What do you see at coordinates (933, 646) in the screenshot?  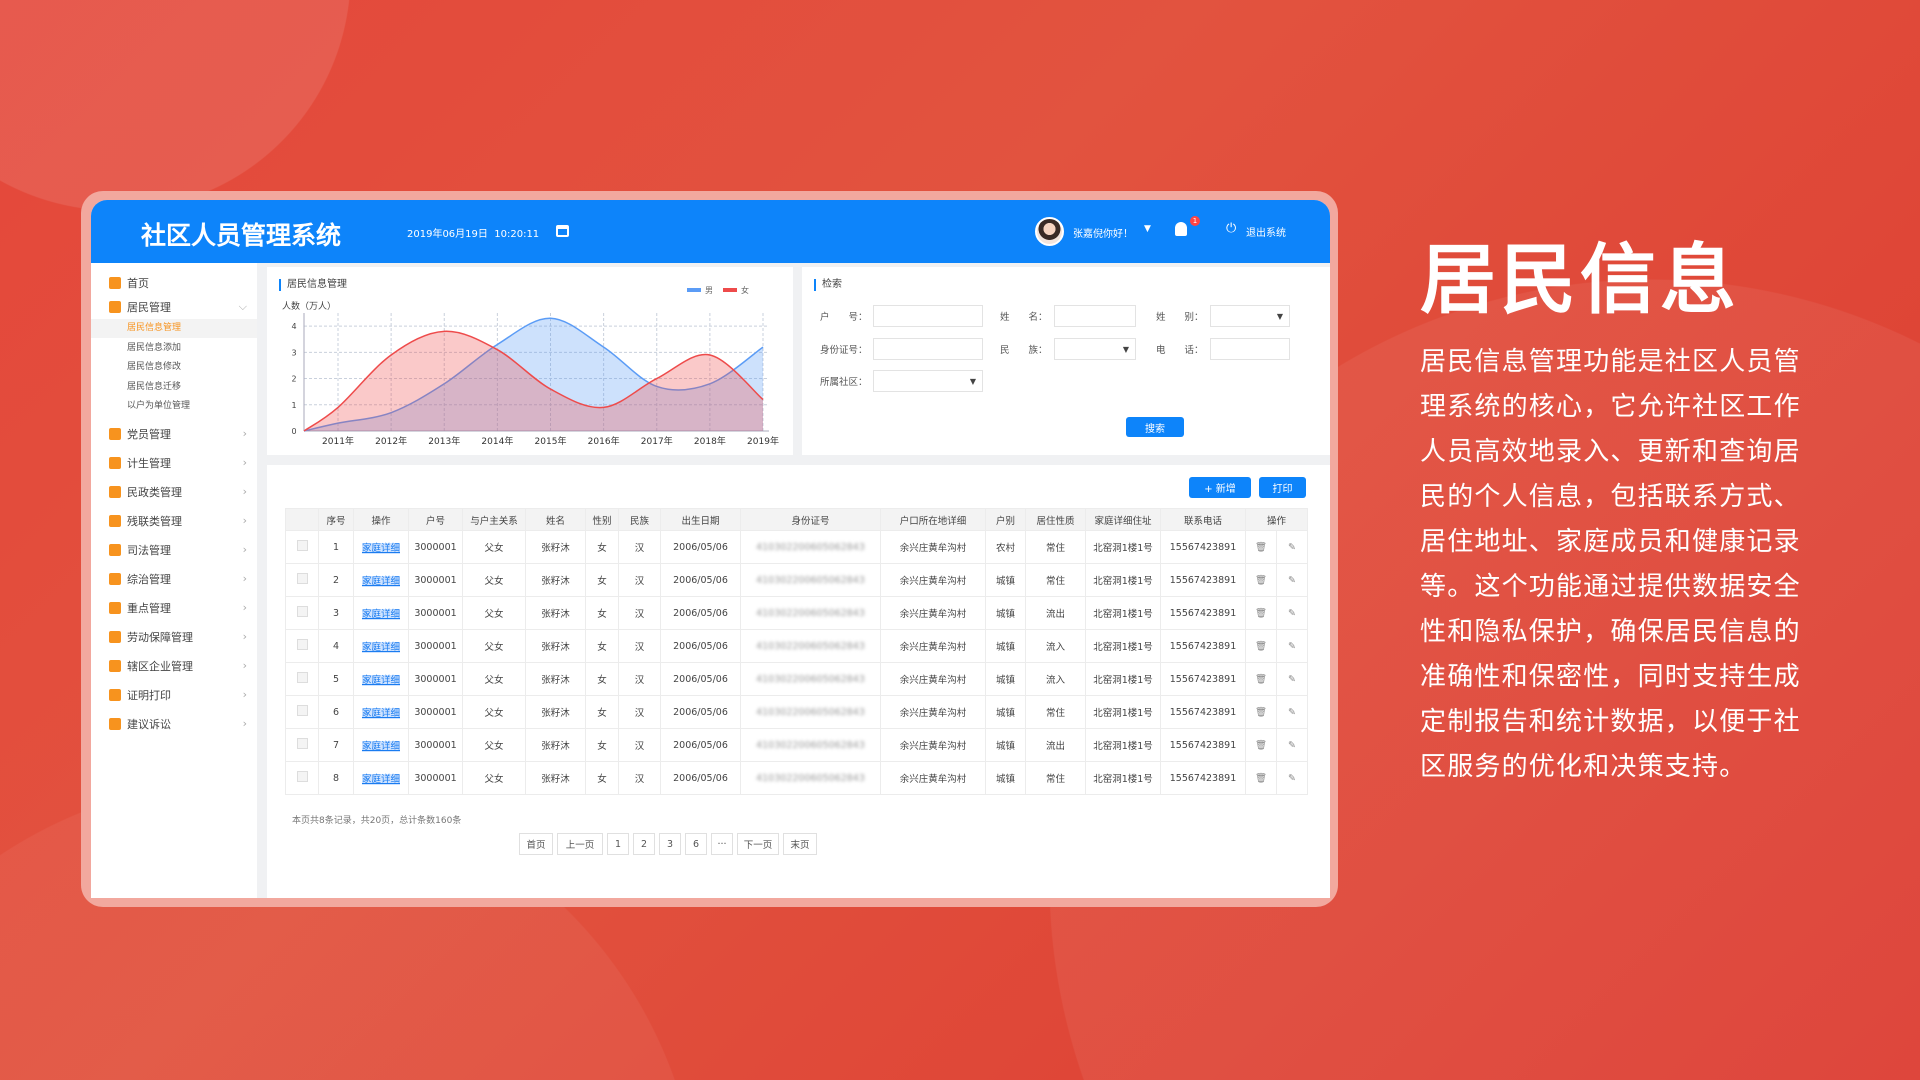 I see `cell-addr: 余兴庄黄牟沟村` at bounding box center [933, 646].